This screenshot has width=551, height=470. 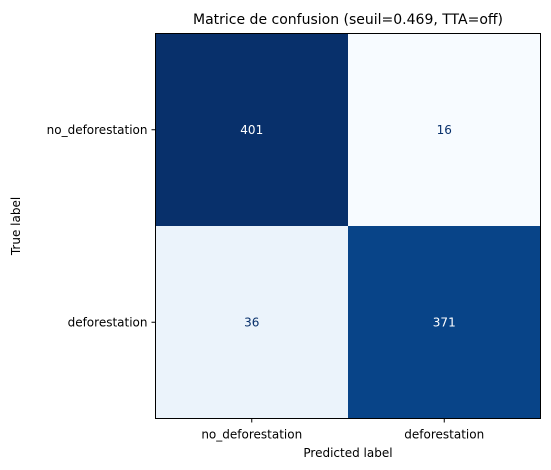 What do you see at coordinates (108, 322) in the screenshot?
I see `y-tick-label: deforestation` at bounding box center [108, 322].